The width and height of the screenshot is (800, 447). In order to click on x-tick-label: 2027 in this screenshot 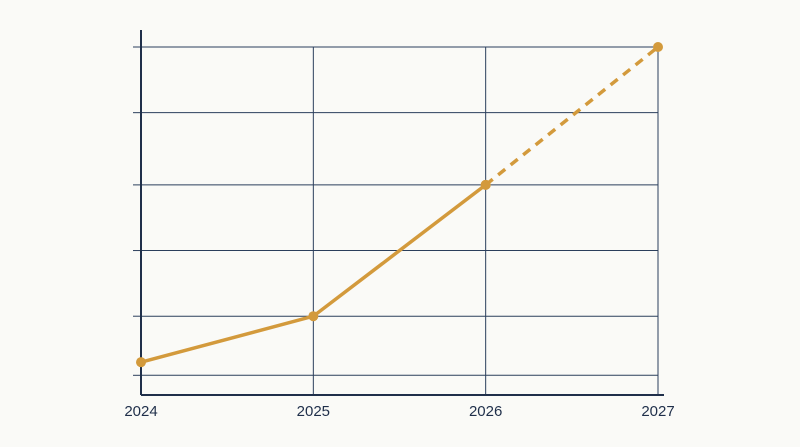, I will do `click(657, 411)`.